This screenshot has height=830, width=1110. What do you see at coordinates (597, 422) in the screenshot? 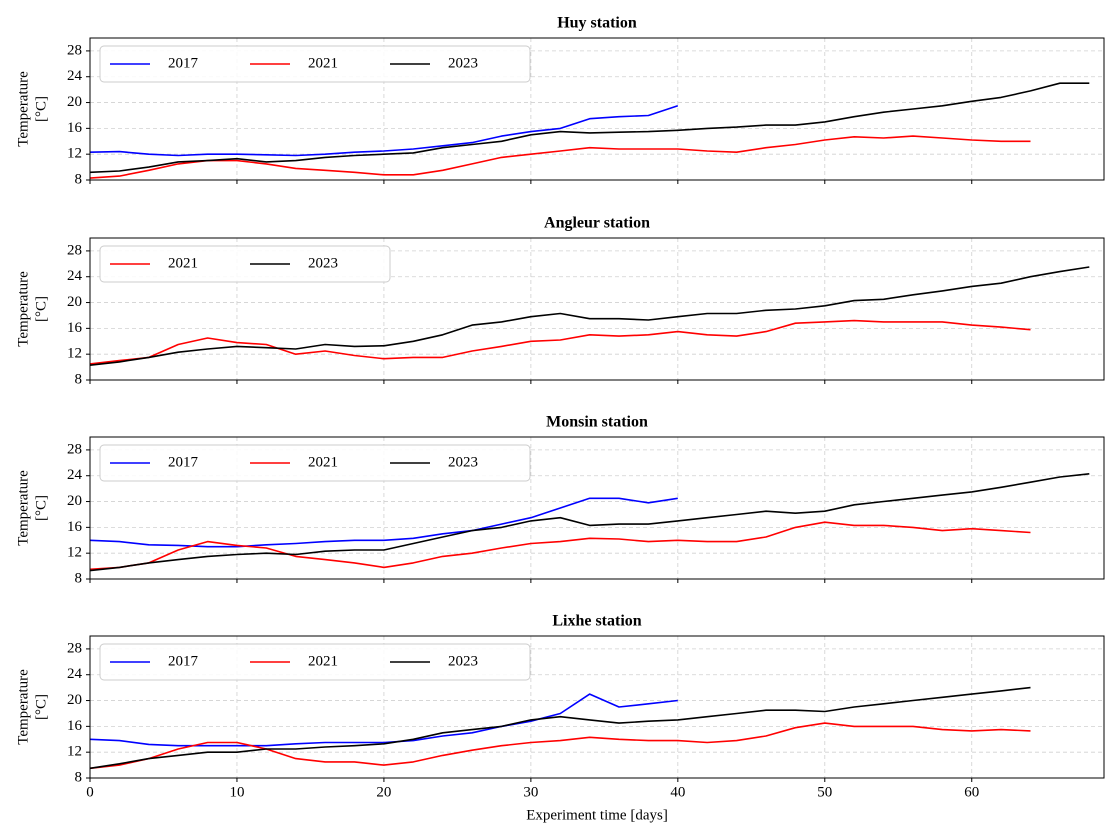
I see `panel-title: Monsin station` at bounding box center [597, 422].